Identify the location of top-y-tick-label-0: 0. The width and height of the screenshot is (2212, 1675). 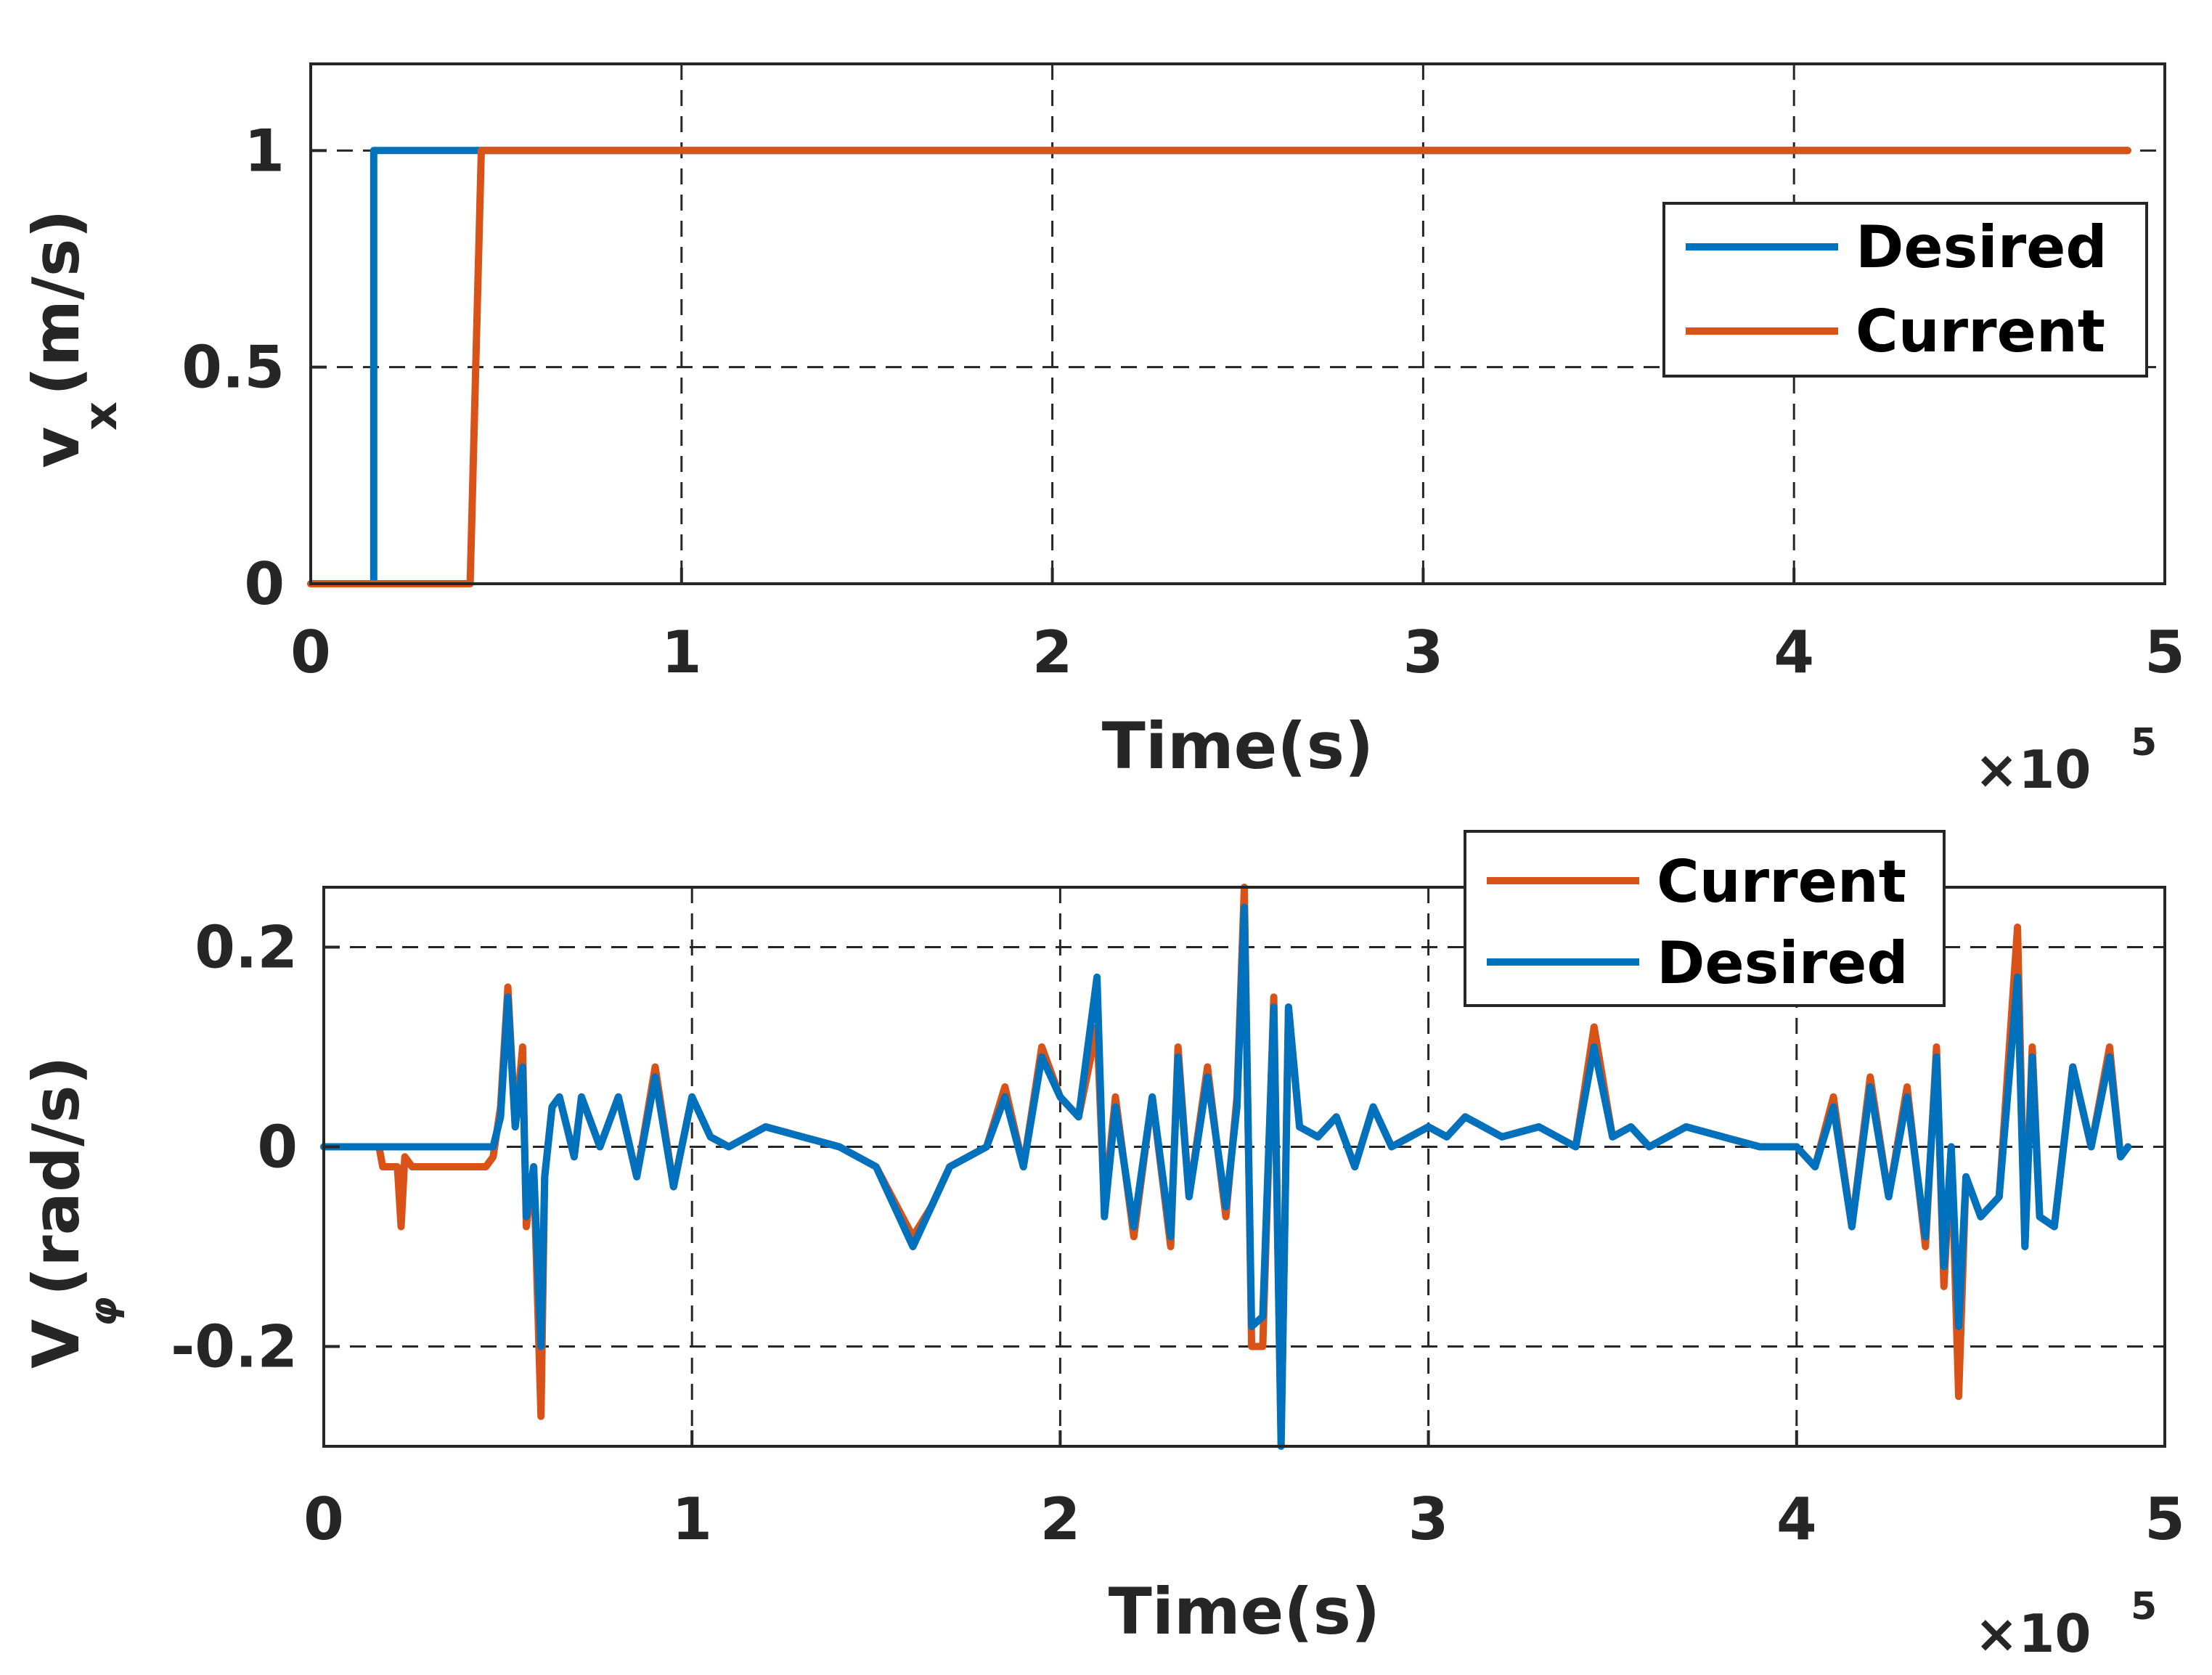
(264, 584).